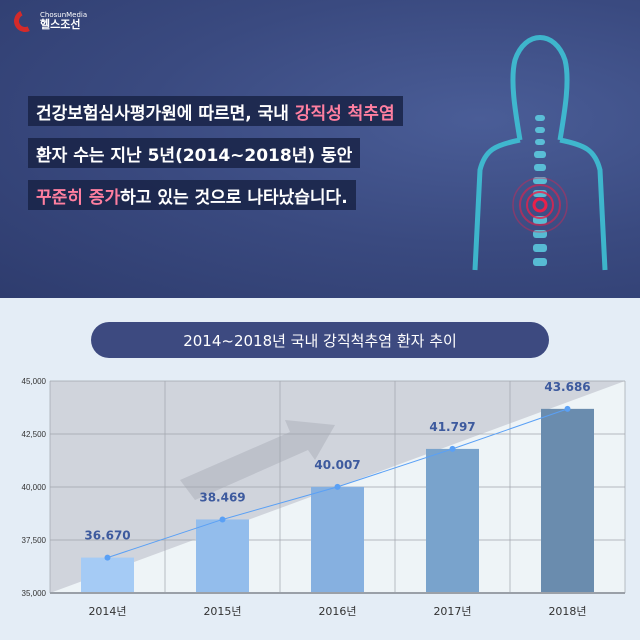 Image resolution: width=640 pixels, height=640 pixels. I want to click on x-tick-label: 2014년, so click(107, 611).